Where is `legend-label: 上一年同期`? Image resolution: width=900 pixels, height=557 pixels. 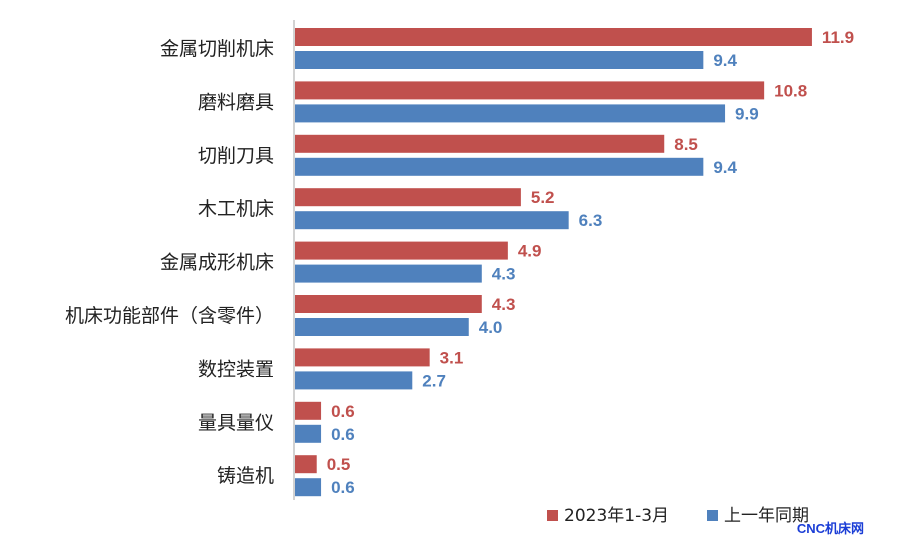
legend-label: 上一年同期 is located at coordinates (766, 516).